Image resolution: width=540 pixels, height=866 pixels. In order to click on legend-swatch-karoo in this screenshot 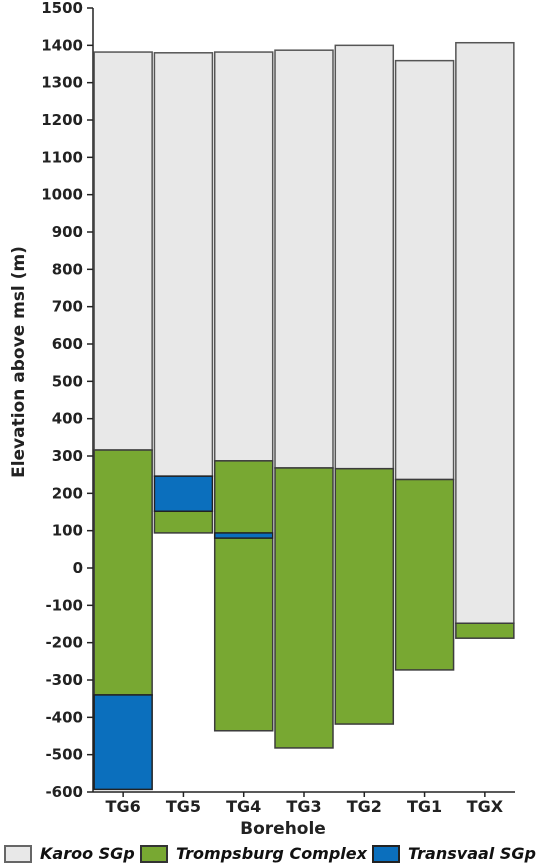, I will do `click(18, 853)`.